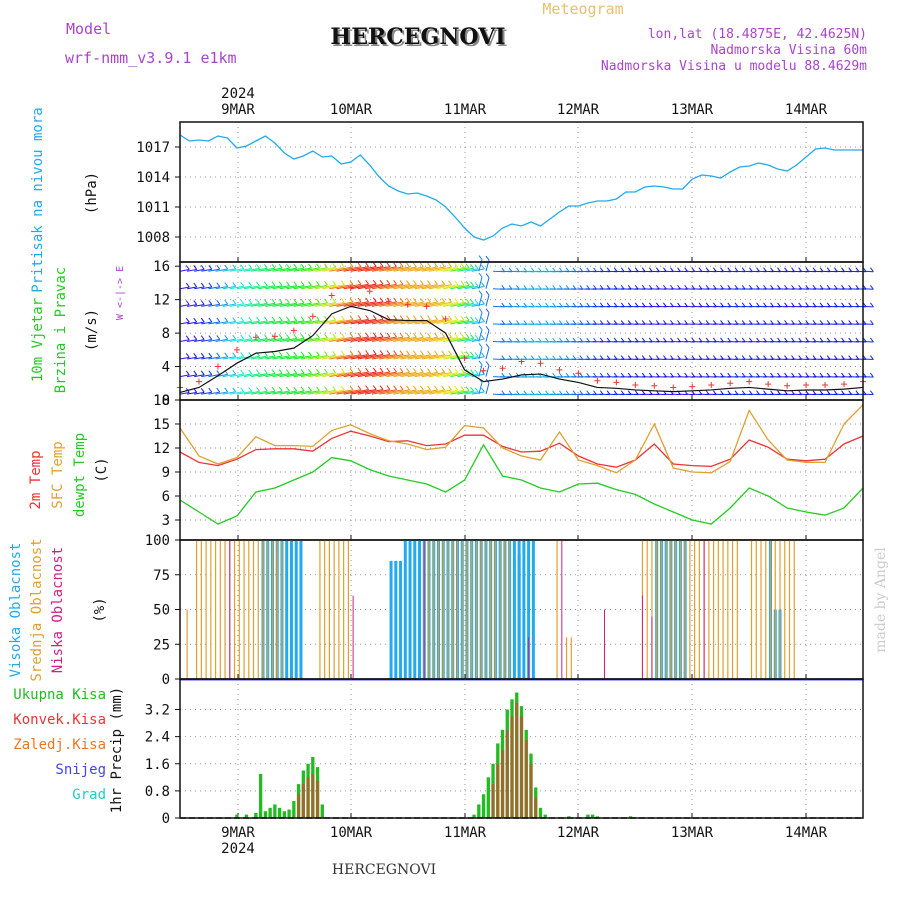 This screenshot has width=900, height=900. Describe the element at coordinates (38, 199) in the screenshot. I see `pressure-label: Pritisak na nivou mora` at that location.